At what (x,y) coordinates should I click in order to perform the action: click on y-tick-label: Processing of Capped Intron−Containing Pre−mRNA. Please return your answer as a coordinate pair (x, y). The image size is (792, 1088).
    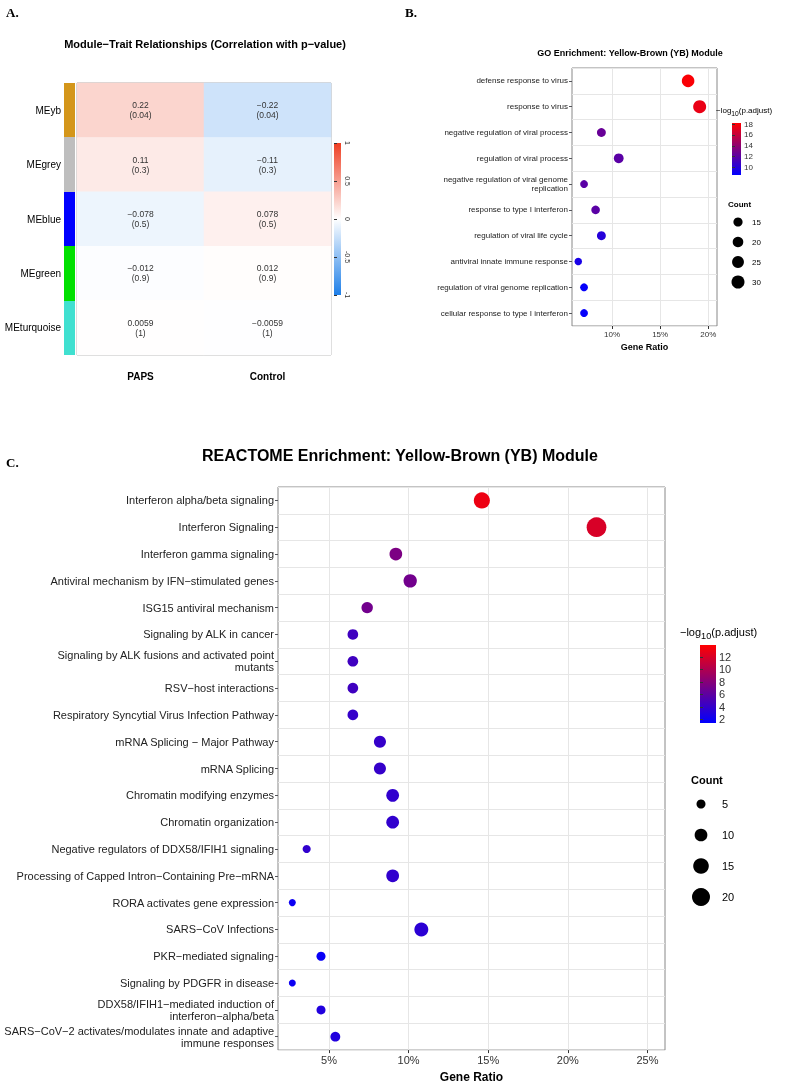
    Looking at the image, I should click on (145, 875).